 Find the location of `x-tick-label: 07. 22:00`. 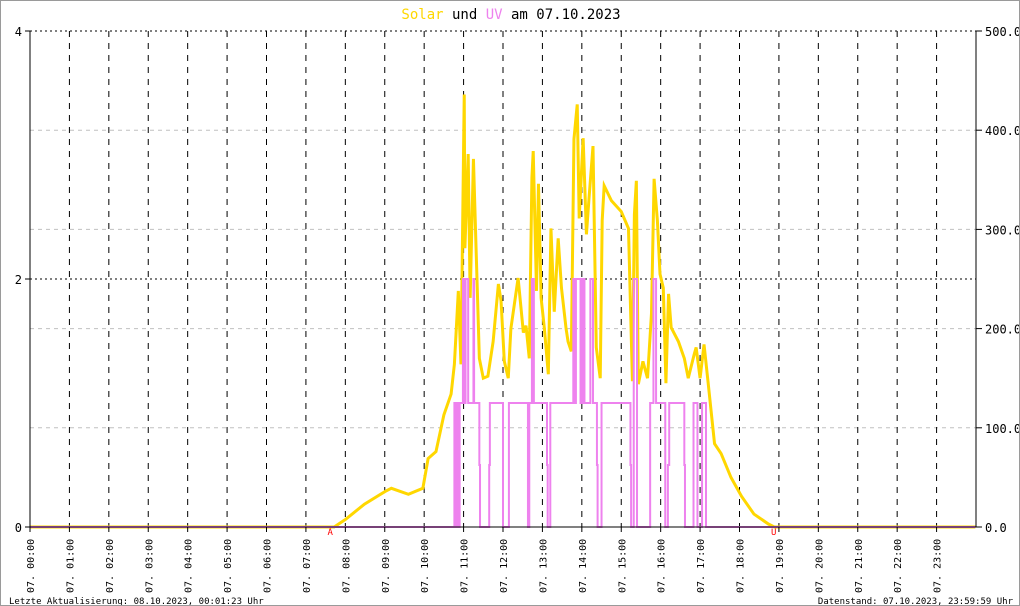

x-tick-label: 07. 22:00 is located at coordinates (898, 566).